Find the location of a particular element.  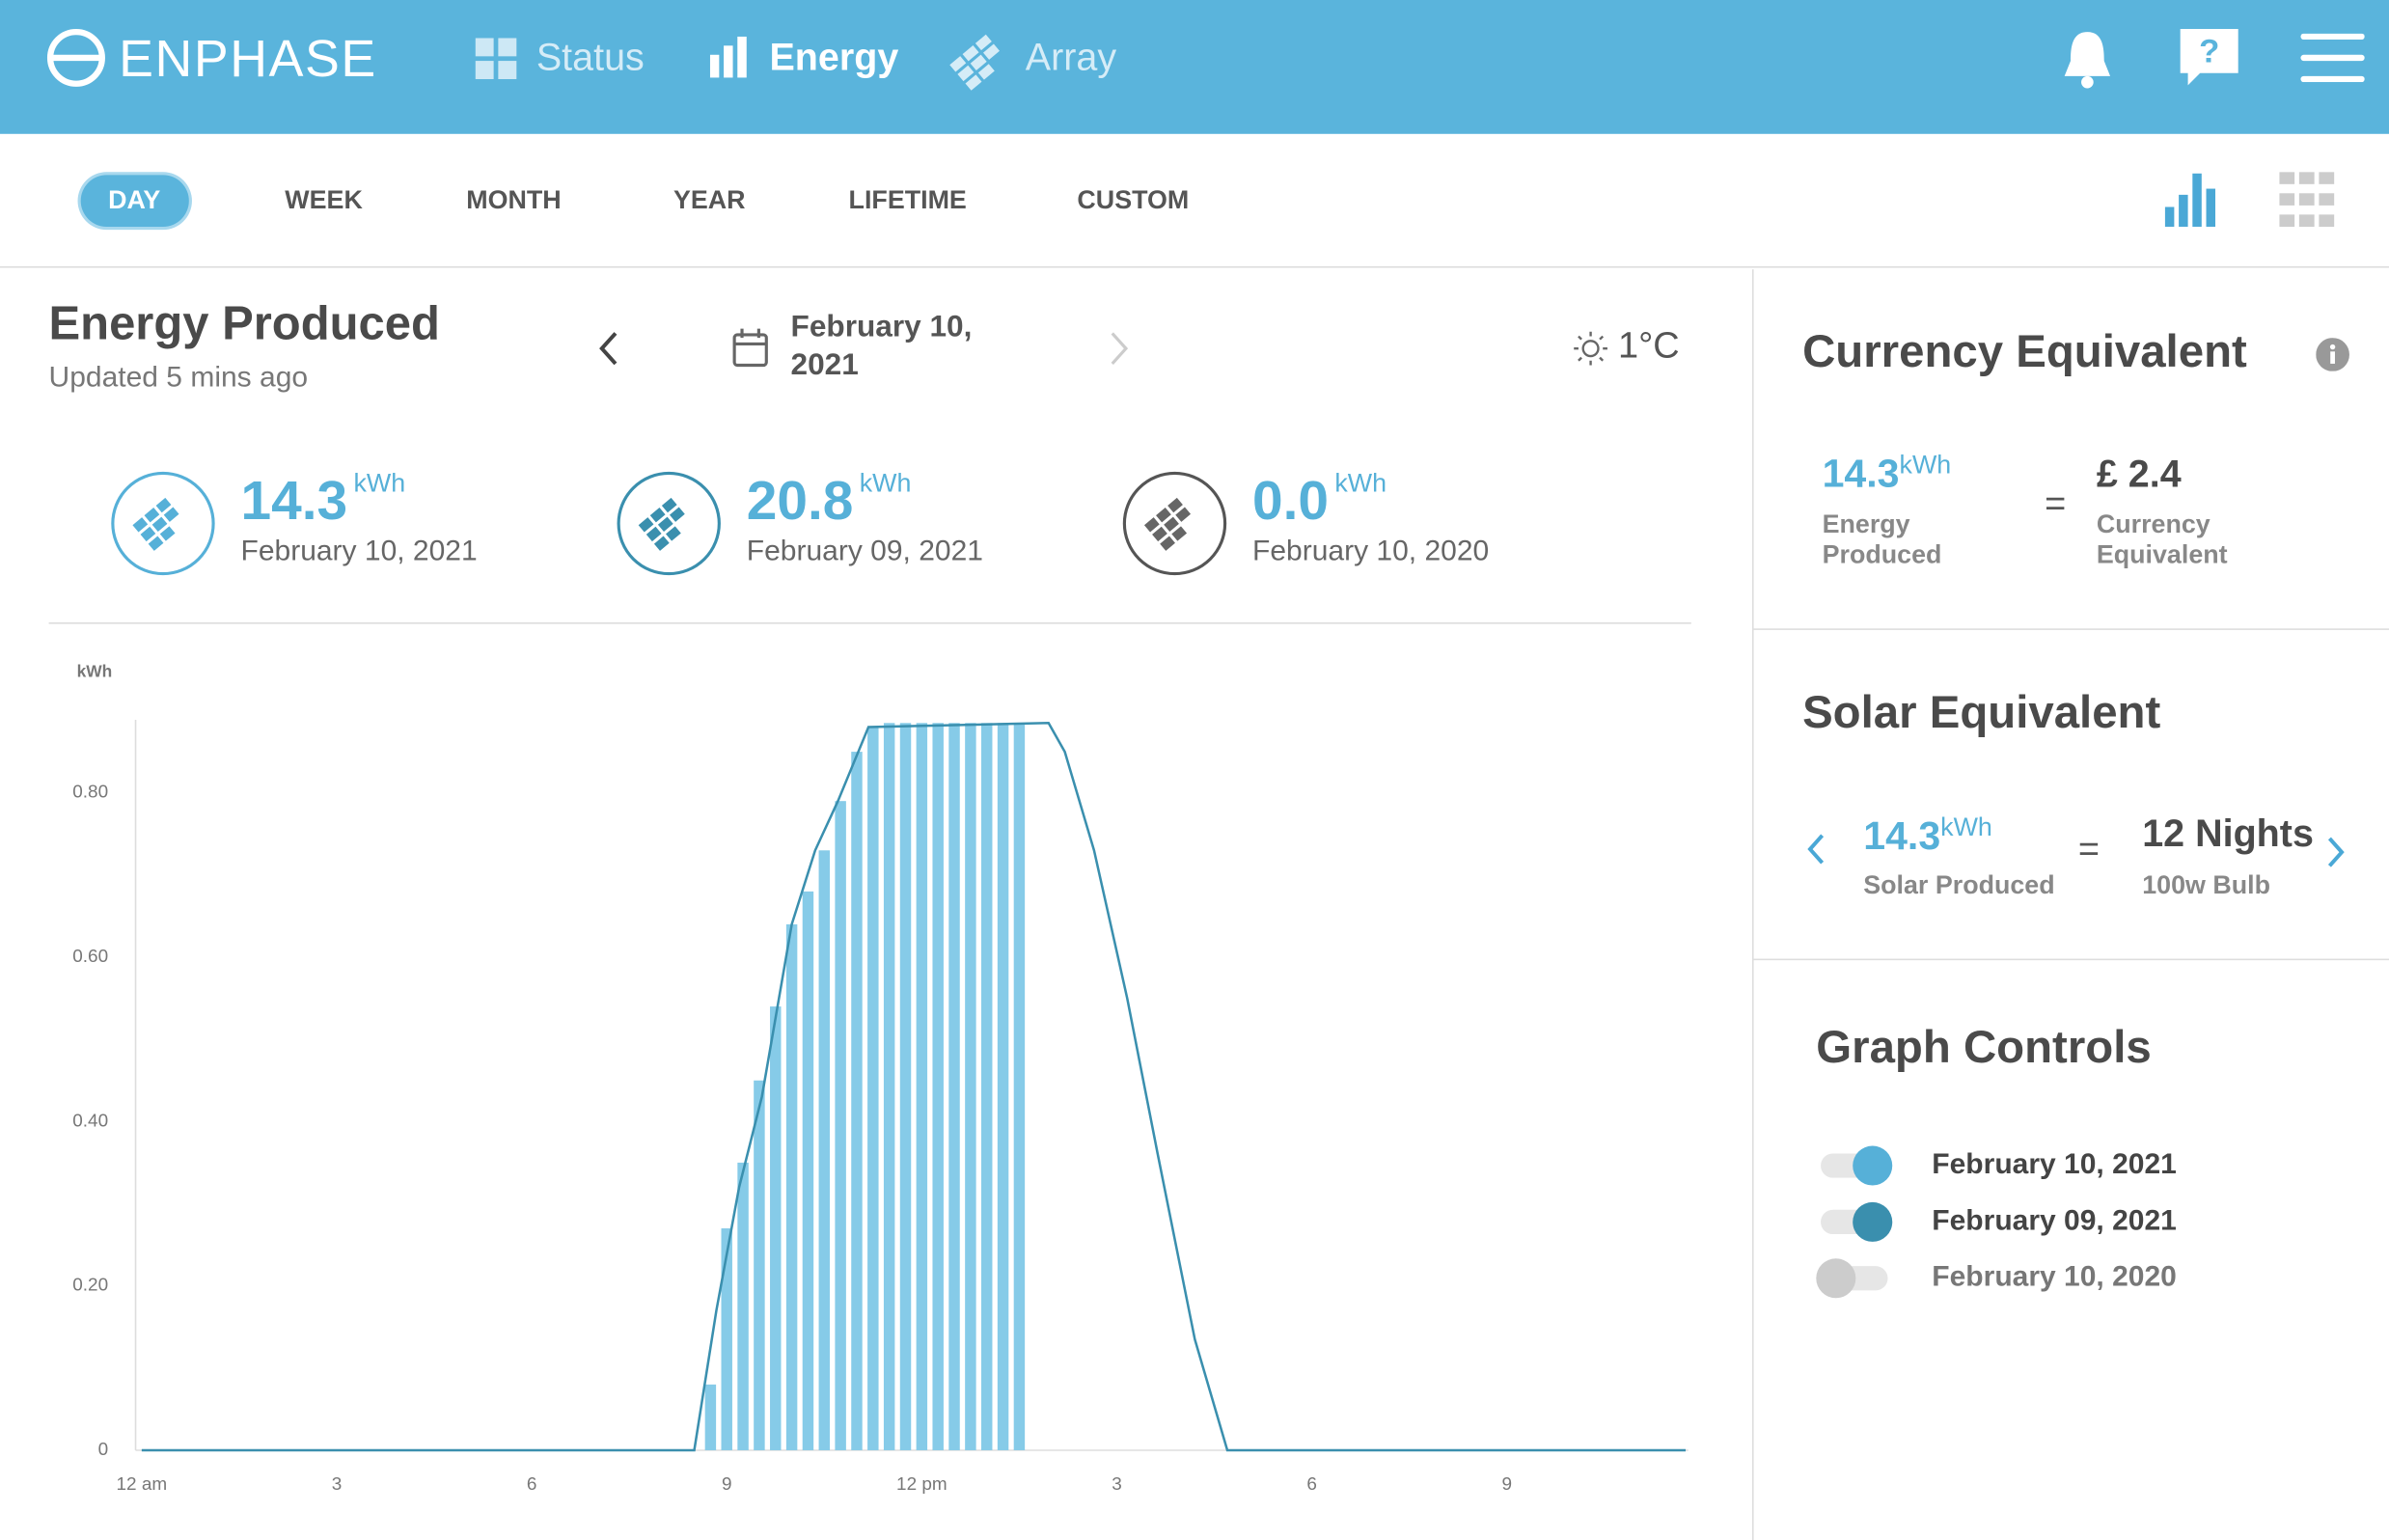

toggle-knob is located at coordinates (1836, 1278).